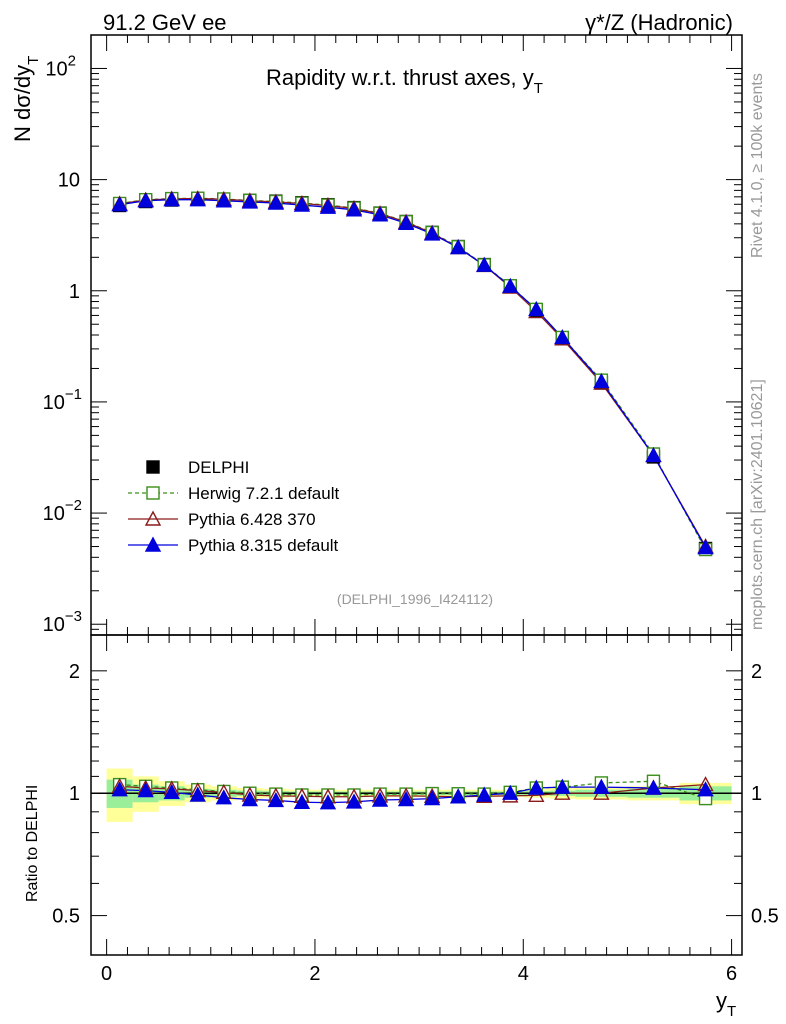 This screenshot has height=1024, width=786. Describe the element at coordinates (263, 545) in the screenshot. I see `legend-label: Pythia 8.315 default` at that location.